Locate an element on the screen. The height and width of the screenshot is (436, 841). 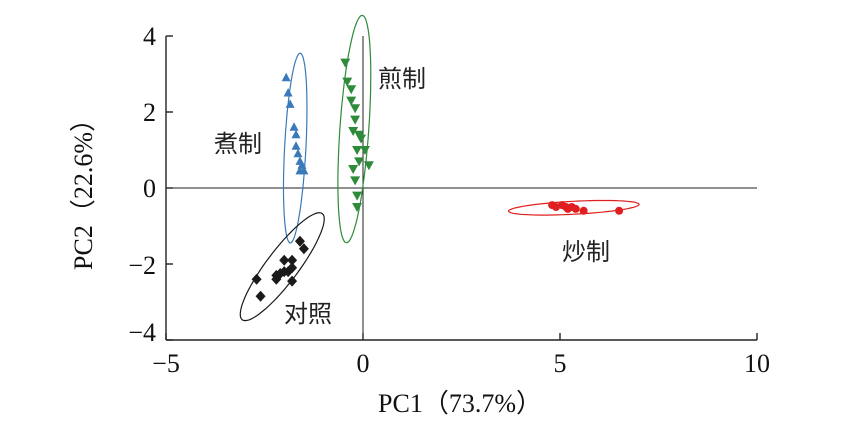
group-label-control: 对照 is located at coordinates (308, 314).